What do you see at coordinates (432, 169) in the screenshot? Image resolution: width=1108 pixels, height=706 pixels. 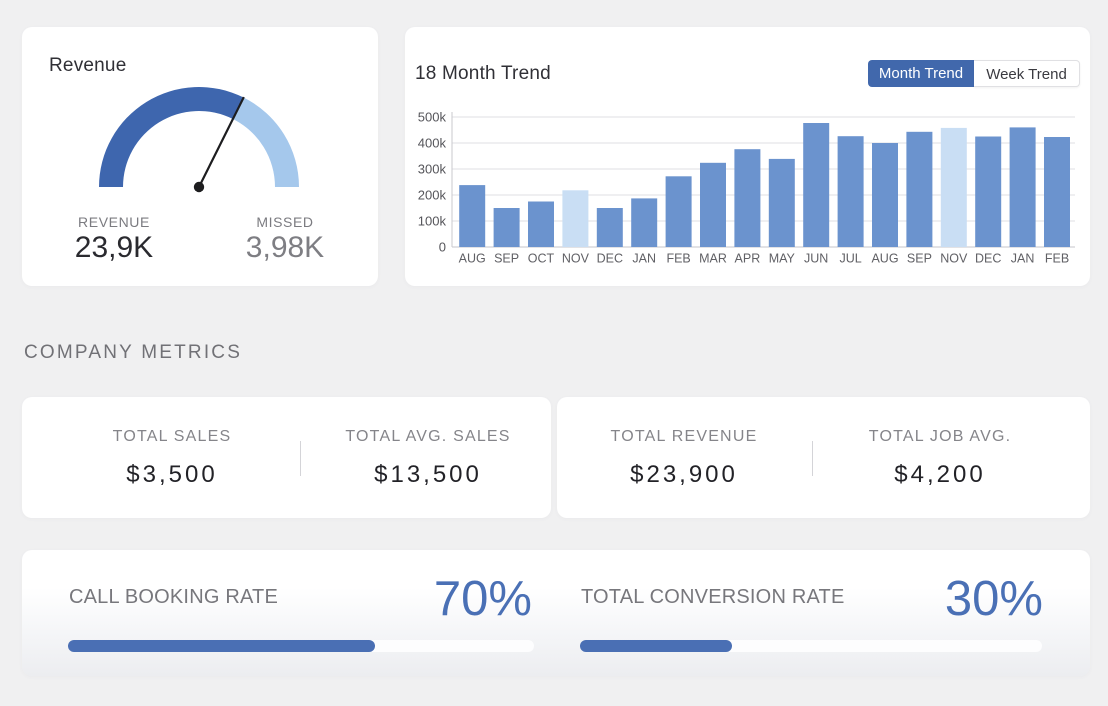 I see `svg-text: 300k` at bounding box center [432, 169].